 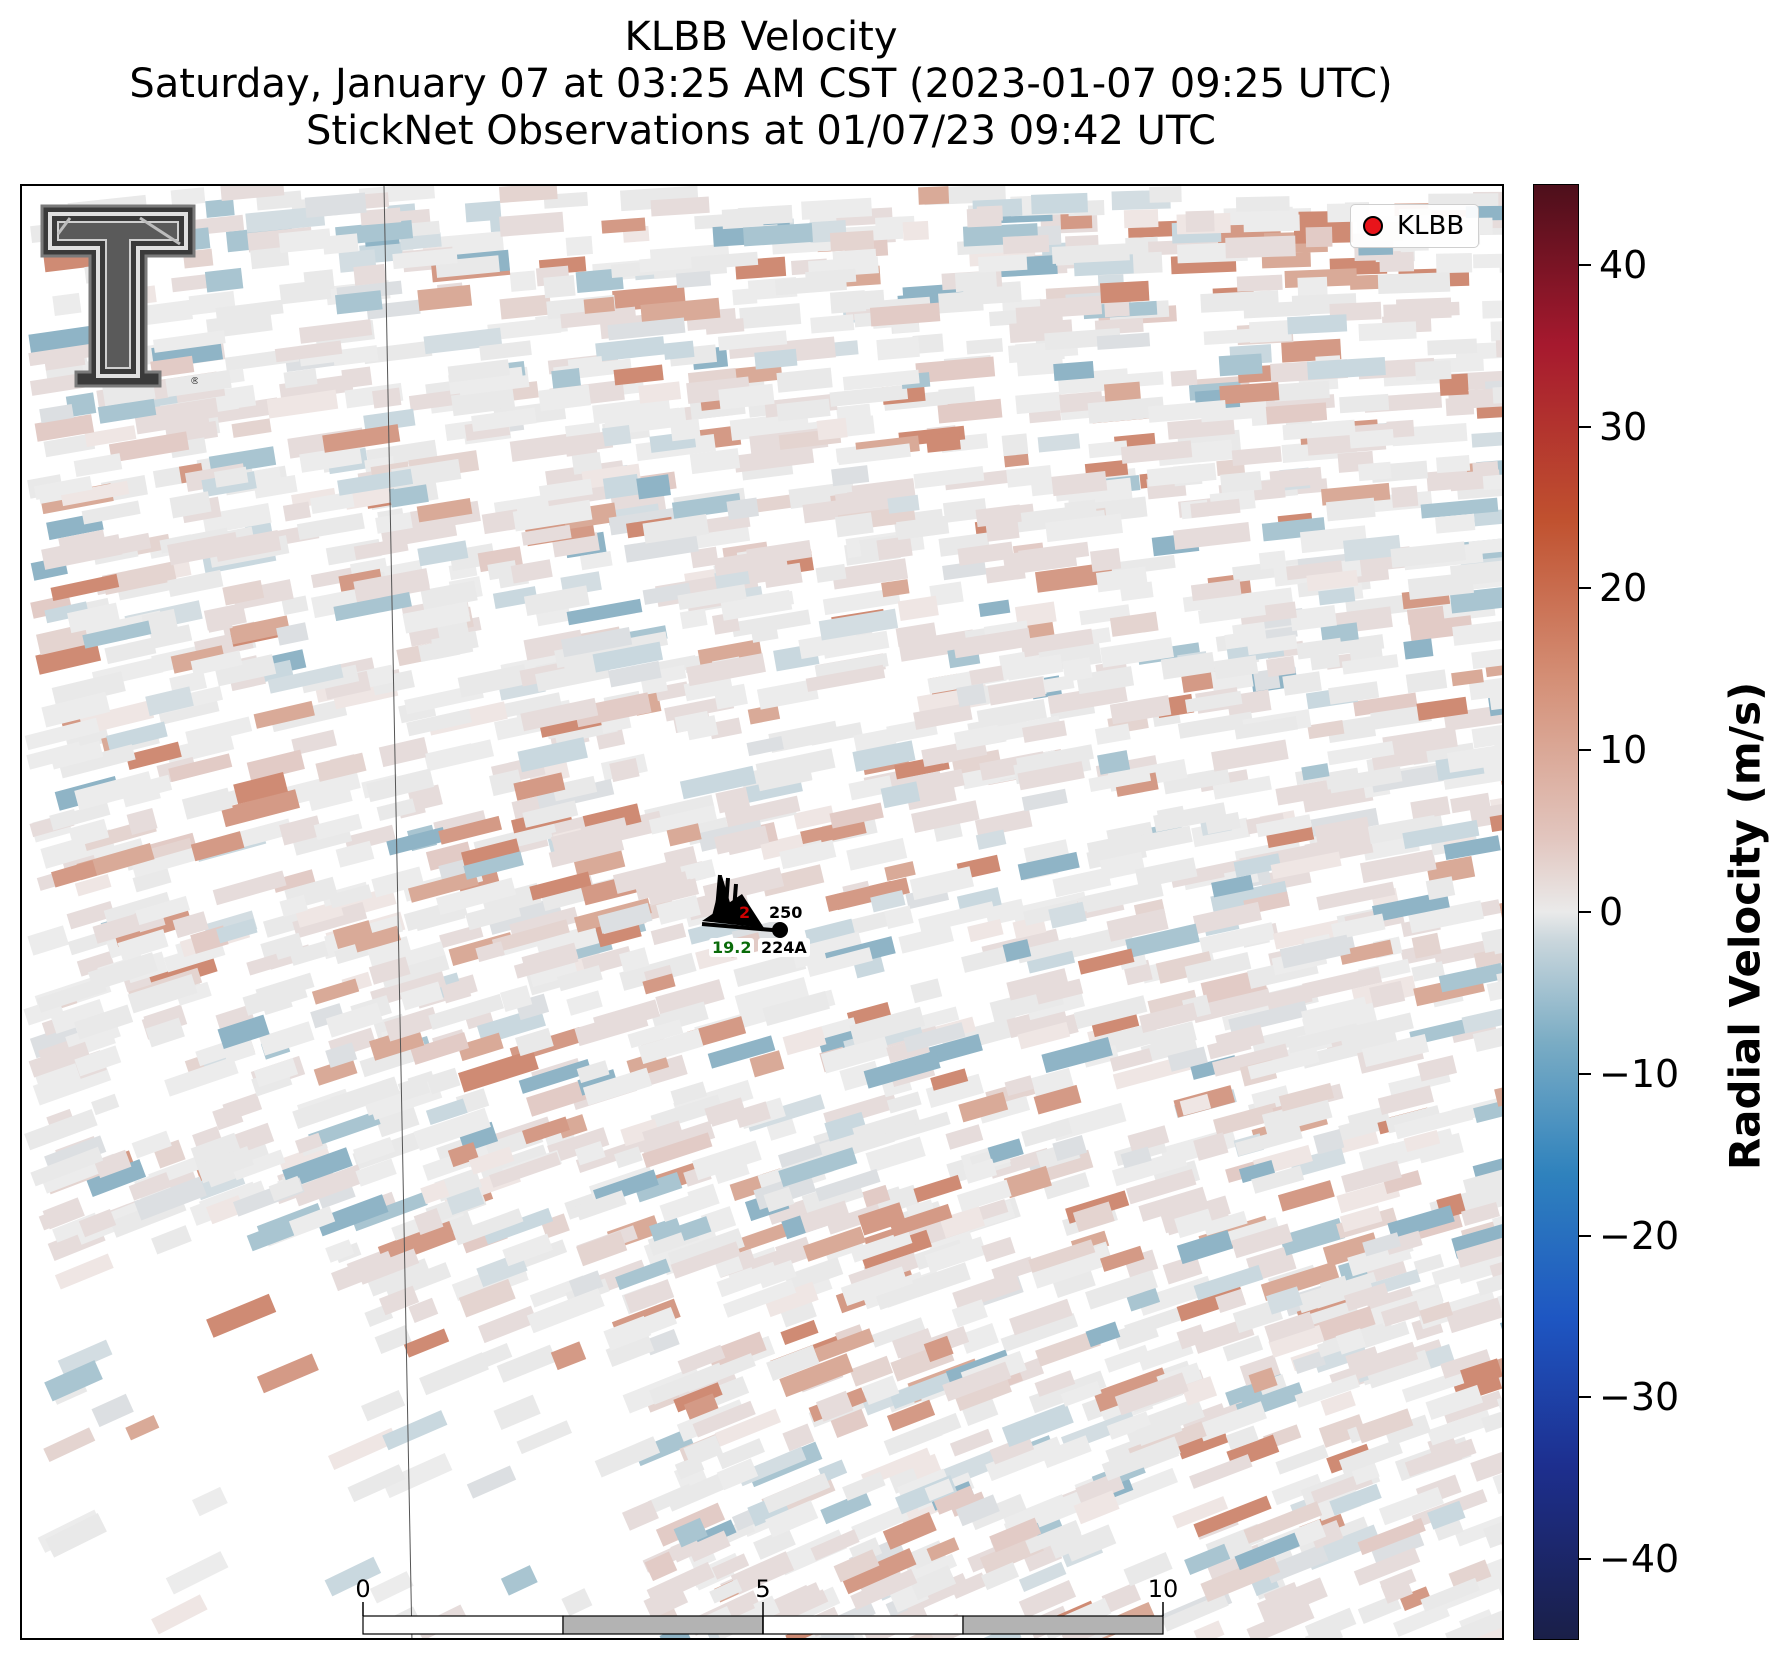 I want to click on station-wind-barb, so click(x=744, y=906).